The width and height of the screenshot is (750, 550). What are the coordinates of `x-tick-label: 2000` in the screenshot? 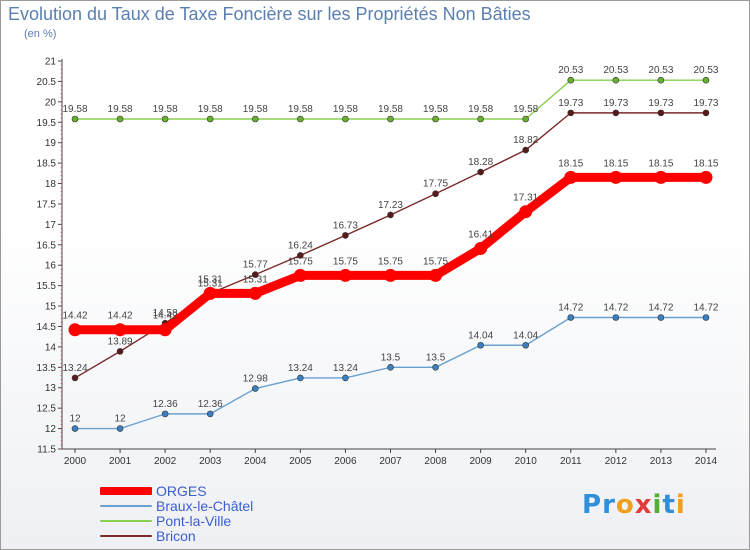 It's located at (75, 461).